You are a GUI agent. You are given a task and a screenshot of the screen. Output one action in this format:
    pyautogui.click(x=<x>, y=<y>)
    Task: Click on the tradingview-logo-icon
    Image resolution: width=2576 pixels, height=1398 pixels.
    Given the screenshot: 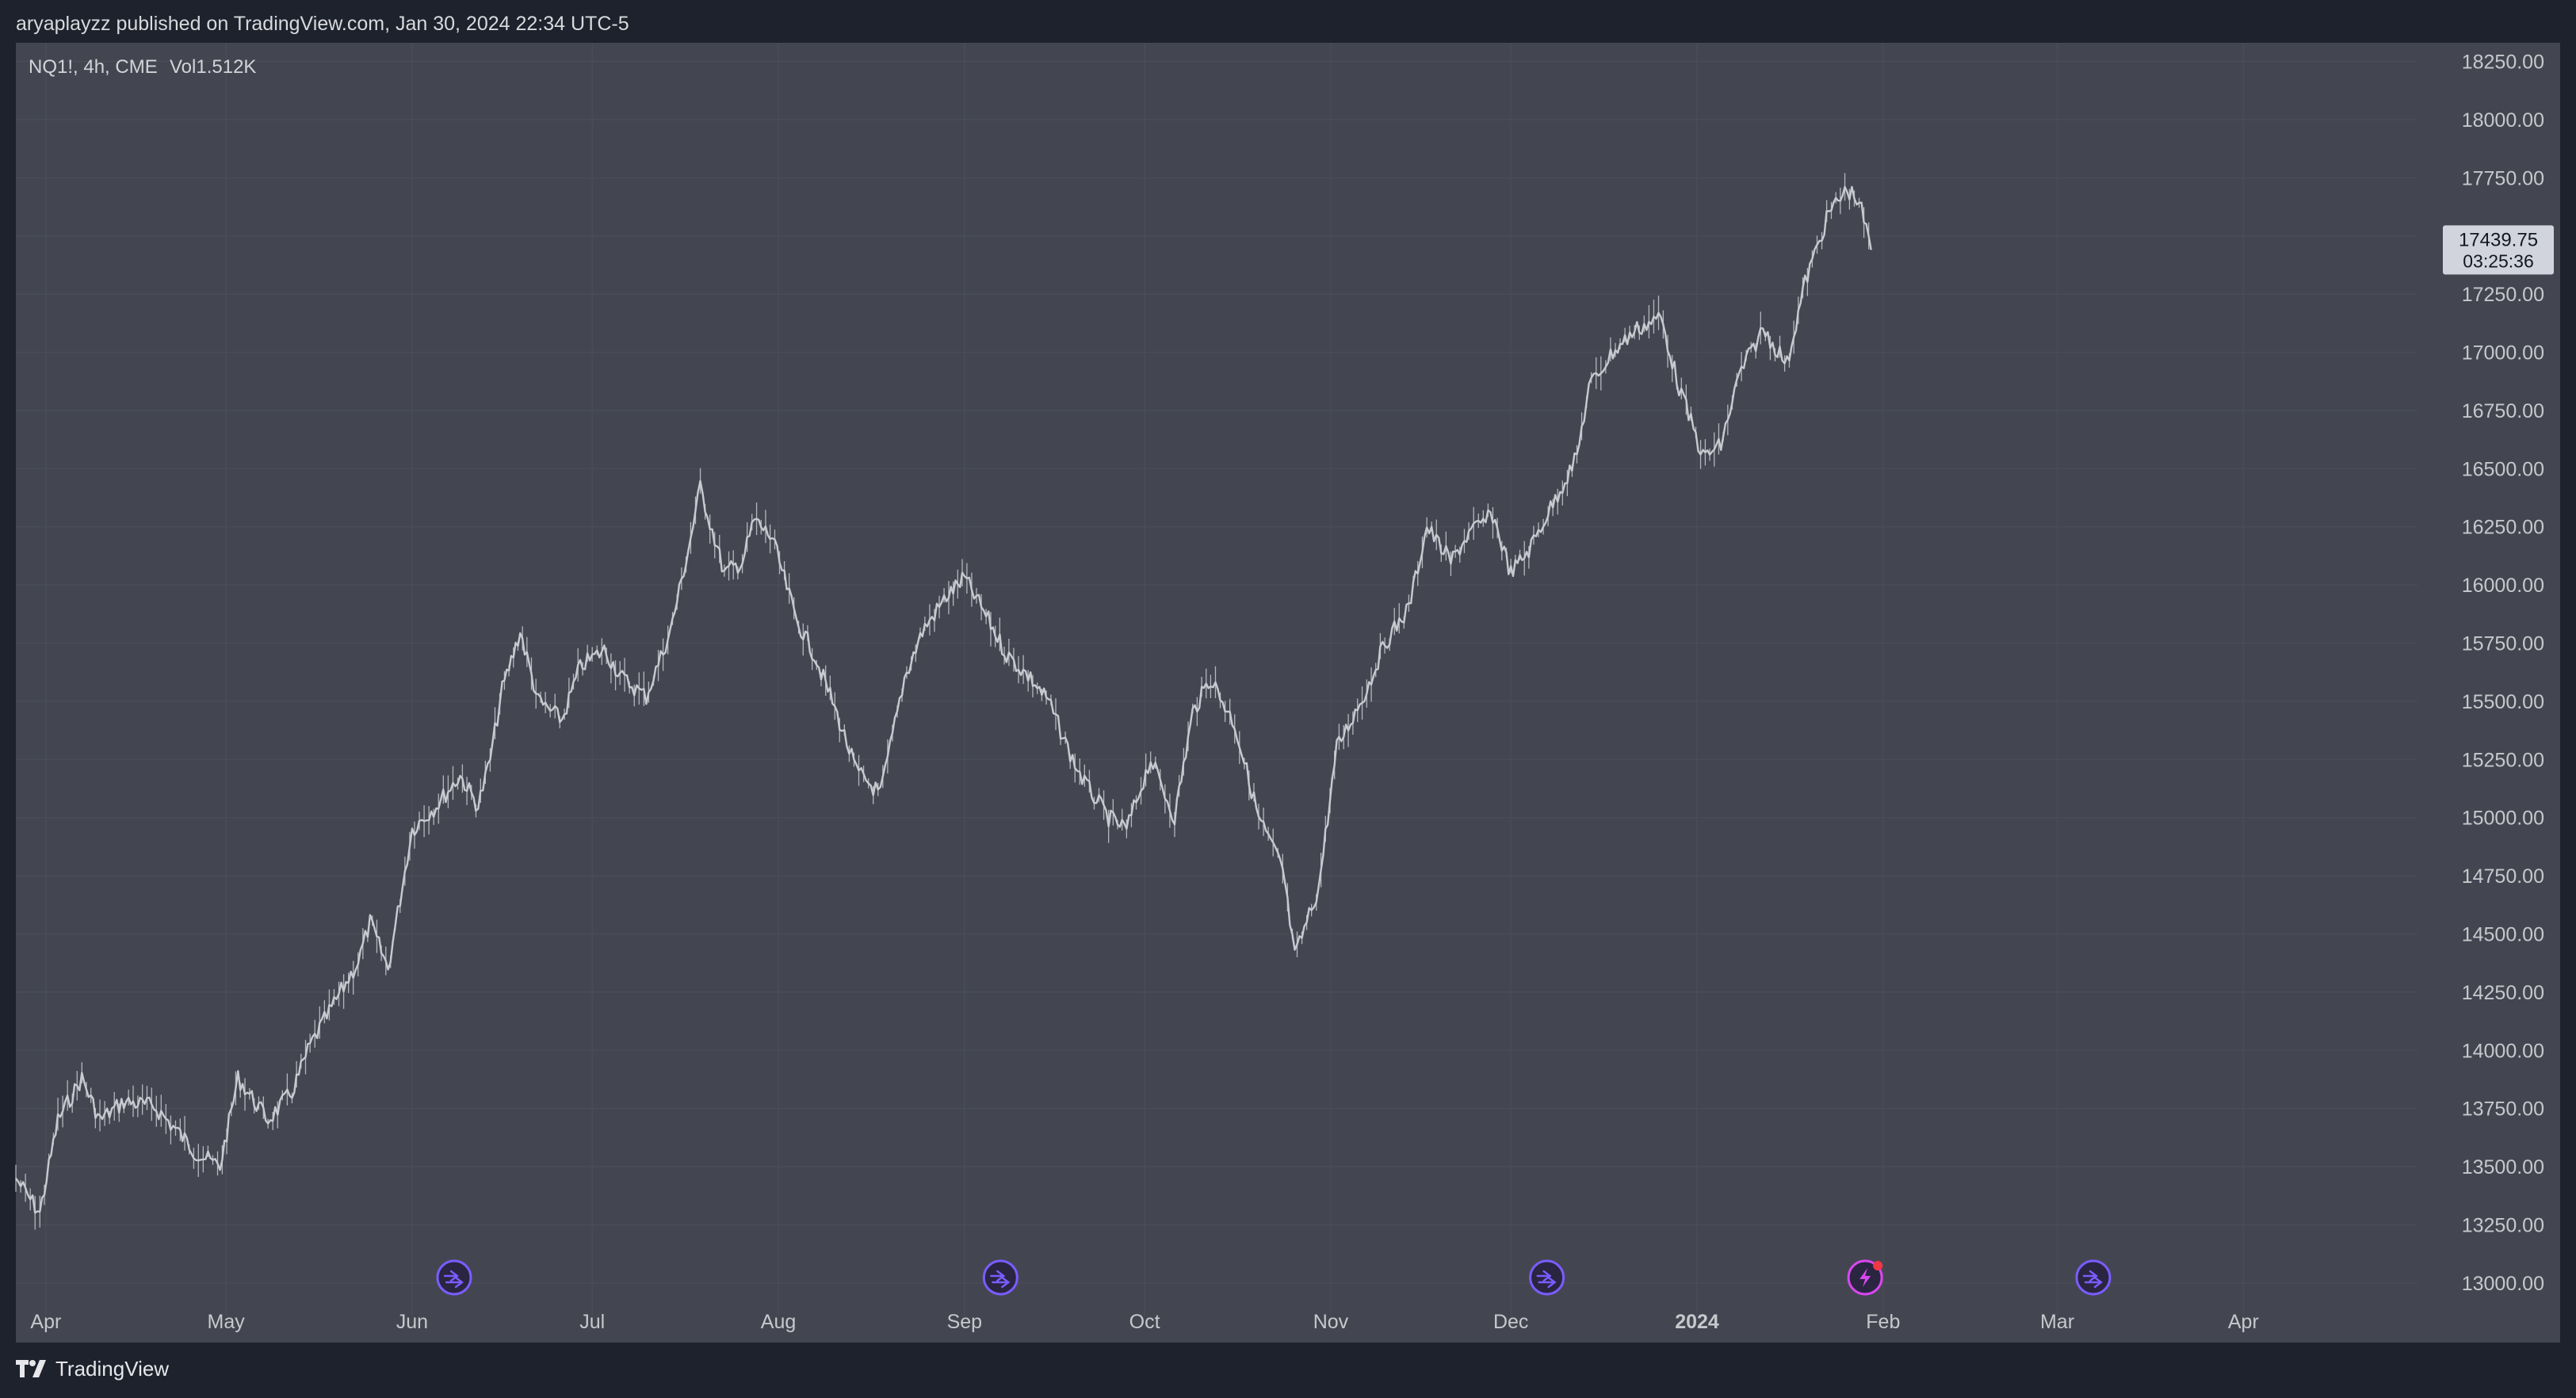 What is the action you would take?
    pyautogui.click(x=31, y=1368)
    